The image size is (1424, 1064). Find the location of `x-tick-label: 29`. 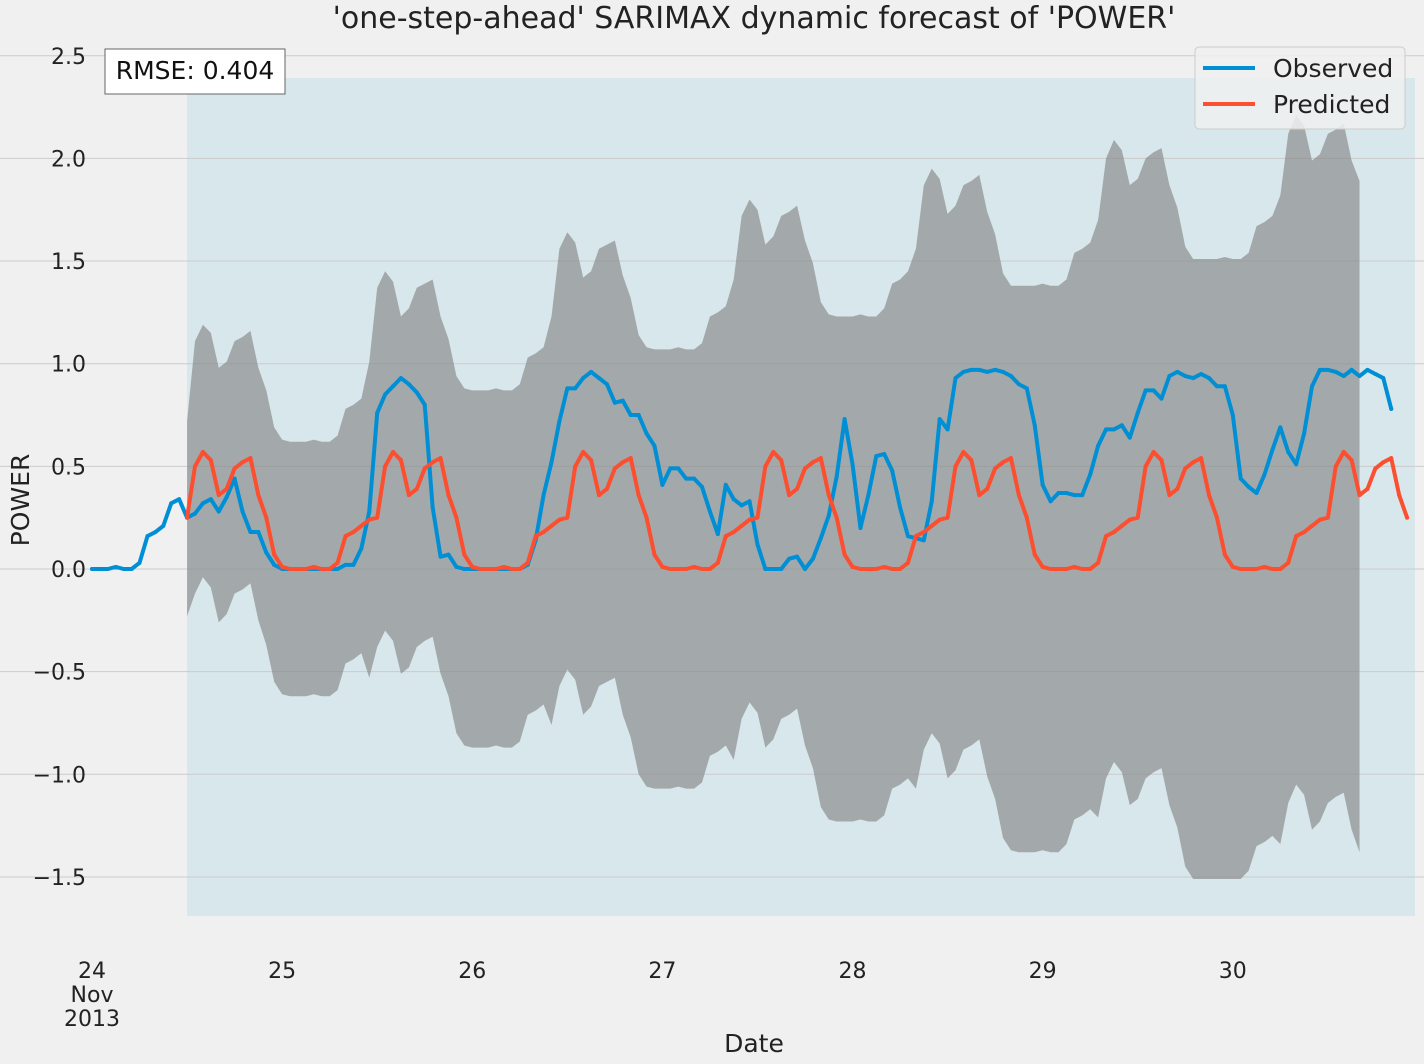

x-tick-label: 29 is located at coordinates (1043, 971).